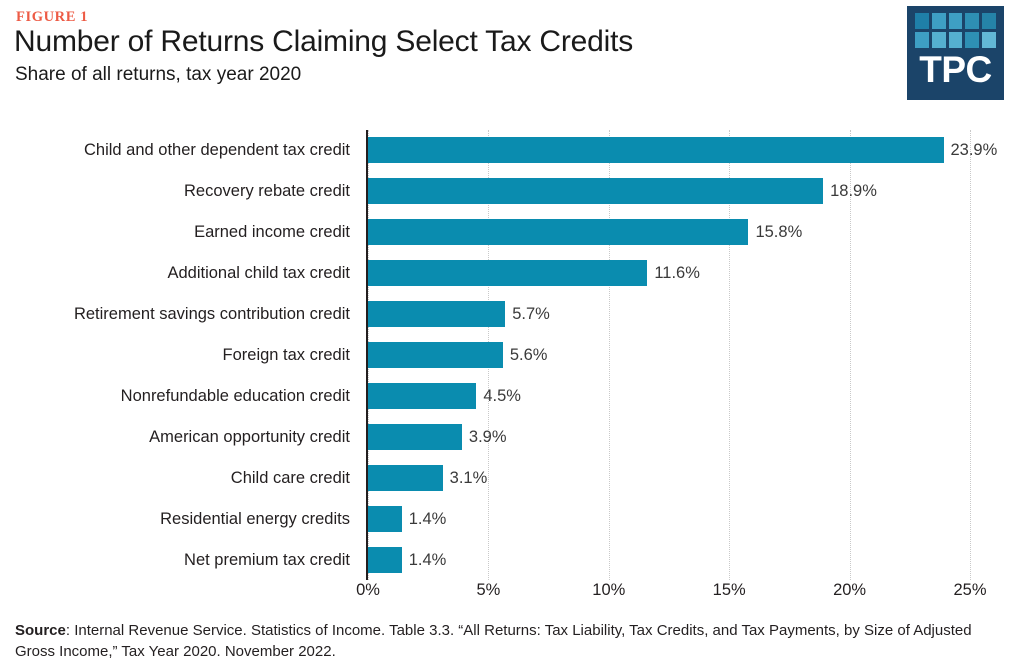  I want to click on y-axis-category-label: Residential energy credits, so click(255, 518).